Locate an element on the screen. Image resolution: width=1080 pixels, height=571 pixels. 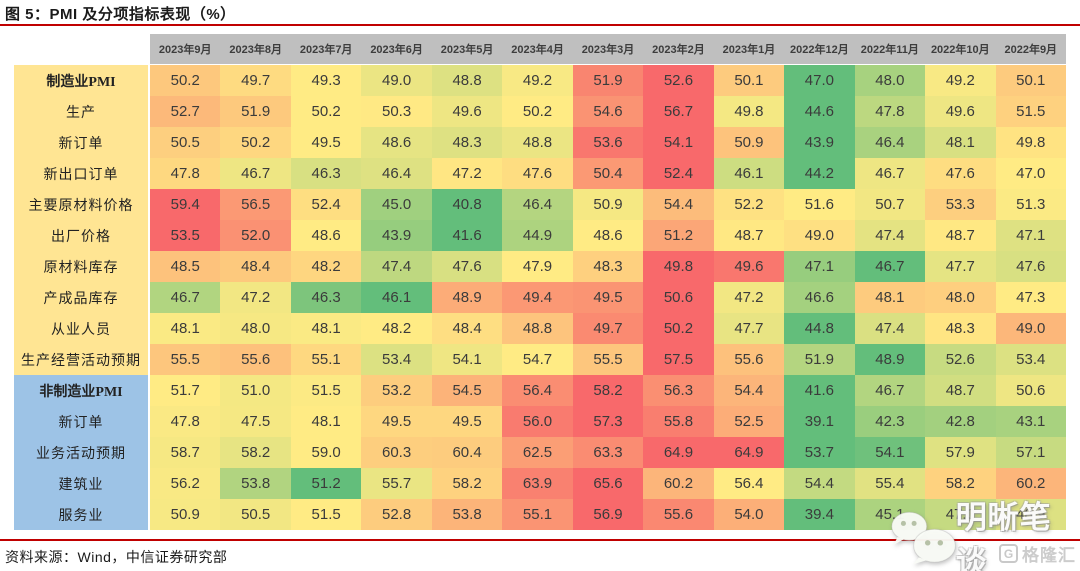
heatmap-cell: 63.9 is located at coordinates (537, 483).